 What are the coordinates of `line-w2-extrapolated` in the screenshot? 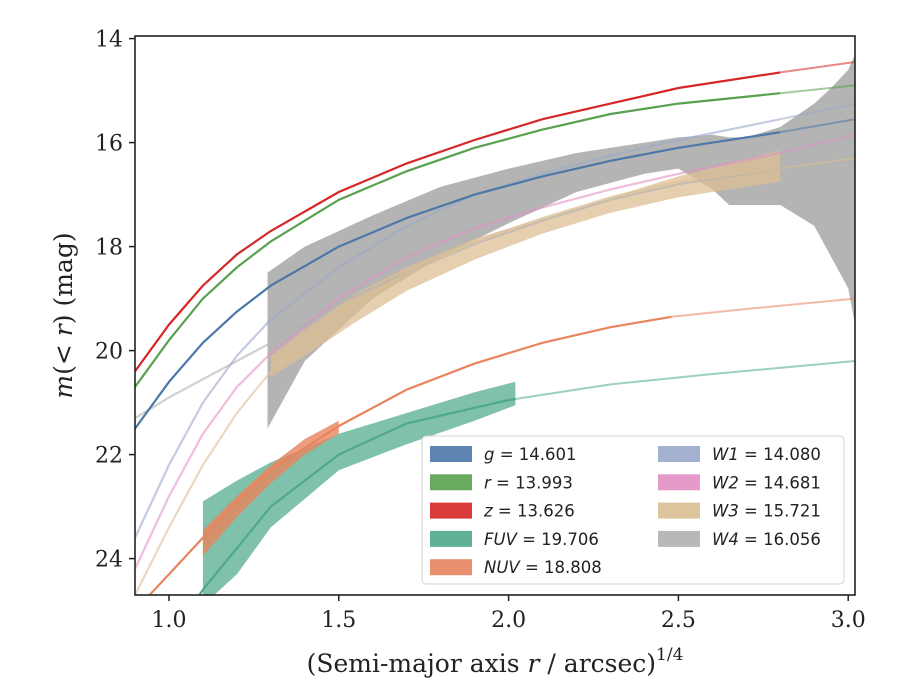 It's located at (817, 143).